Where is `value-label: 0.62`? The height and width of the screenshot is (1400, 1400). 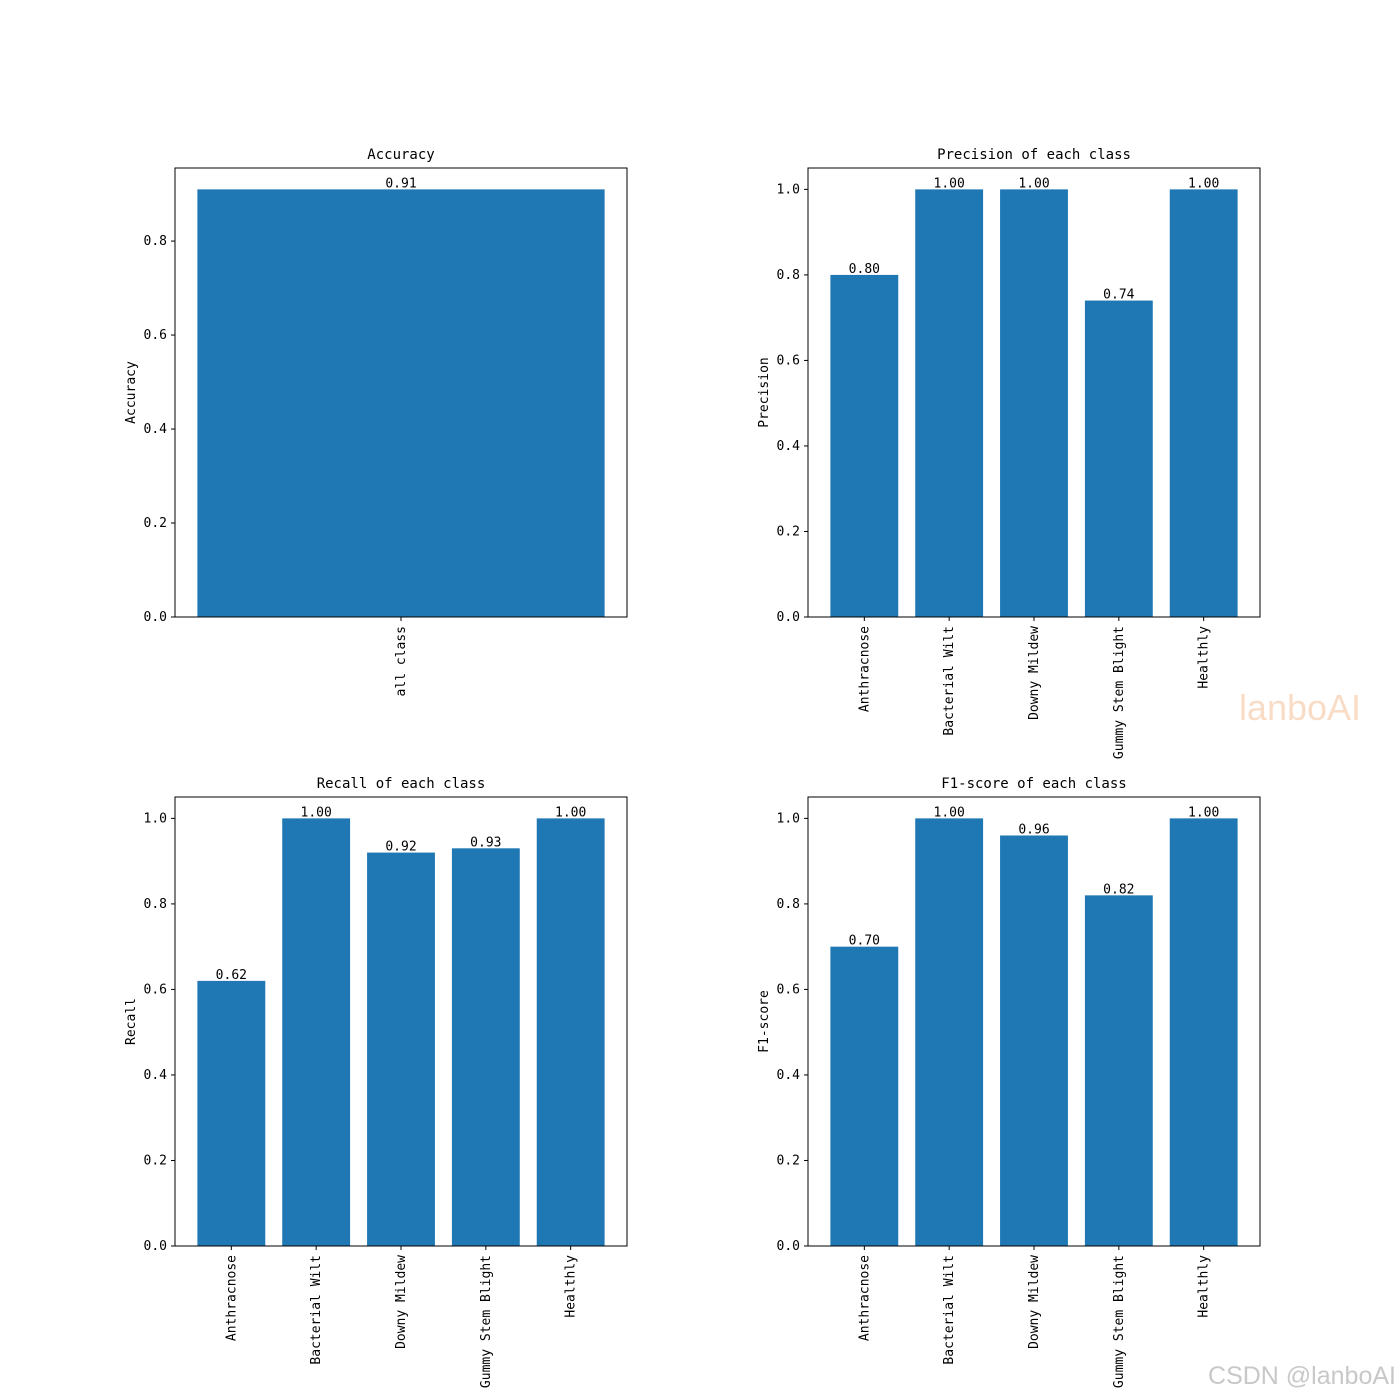 value-label: 0.62 is located at coordinates (231, 975).